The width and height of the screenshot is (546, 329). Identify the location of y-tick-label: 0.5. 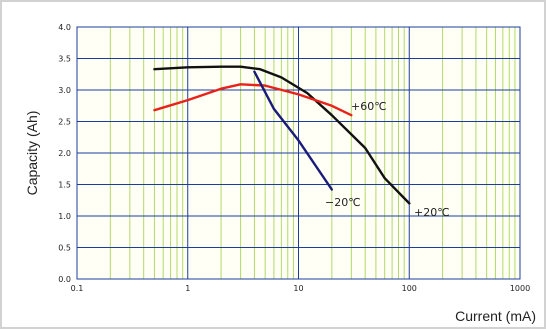
(64, 248).